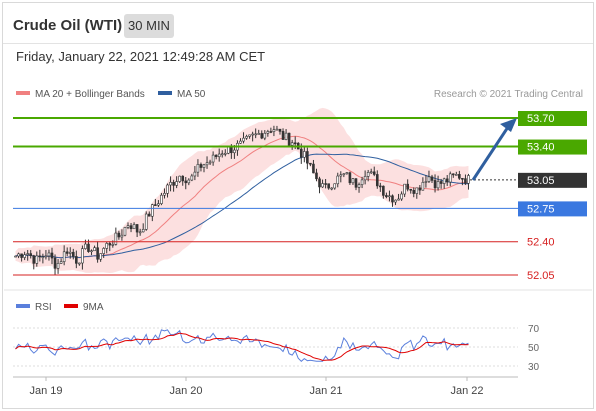 The height and width of the screenshot is (411, 596). What do you see at coordinates (71, 306) in the screenshot?
I see `ma9-legend-swatch` at bounding box center [71, 306].